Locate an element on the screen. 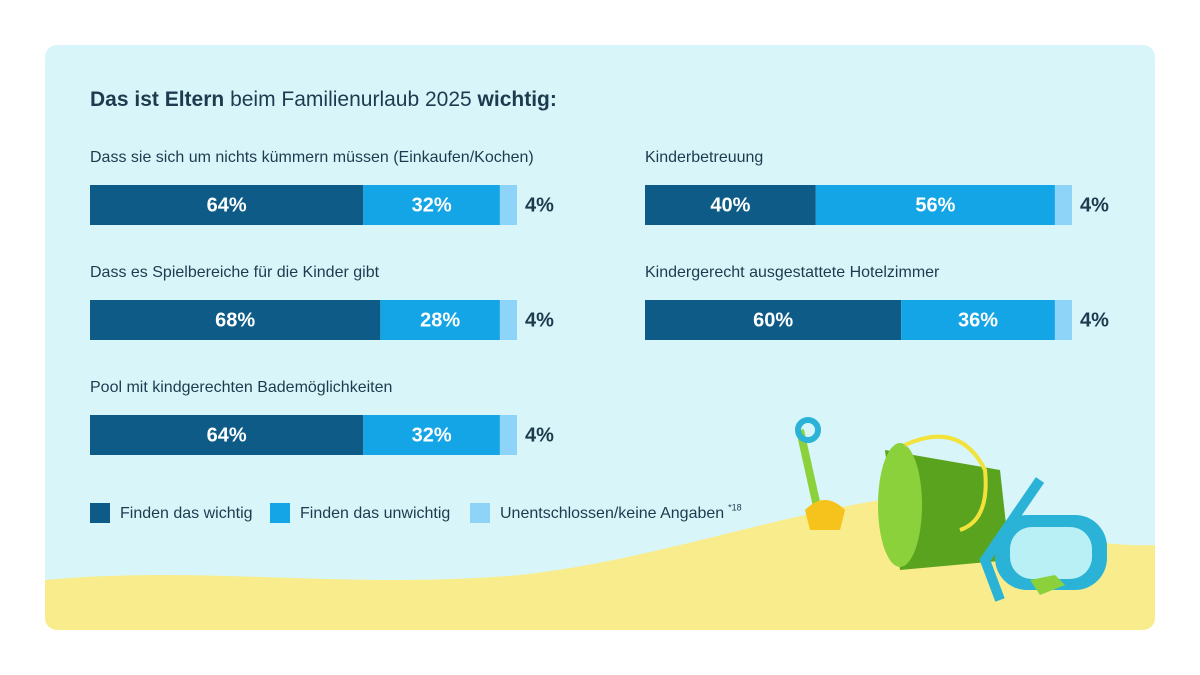  value-label: 36% is located at coordinates (978, 320).